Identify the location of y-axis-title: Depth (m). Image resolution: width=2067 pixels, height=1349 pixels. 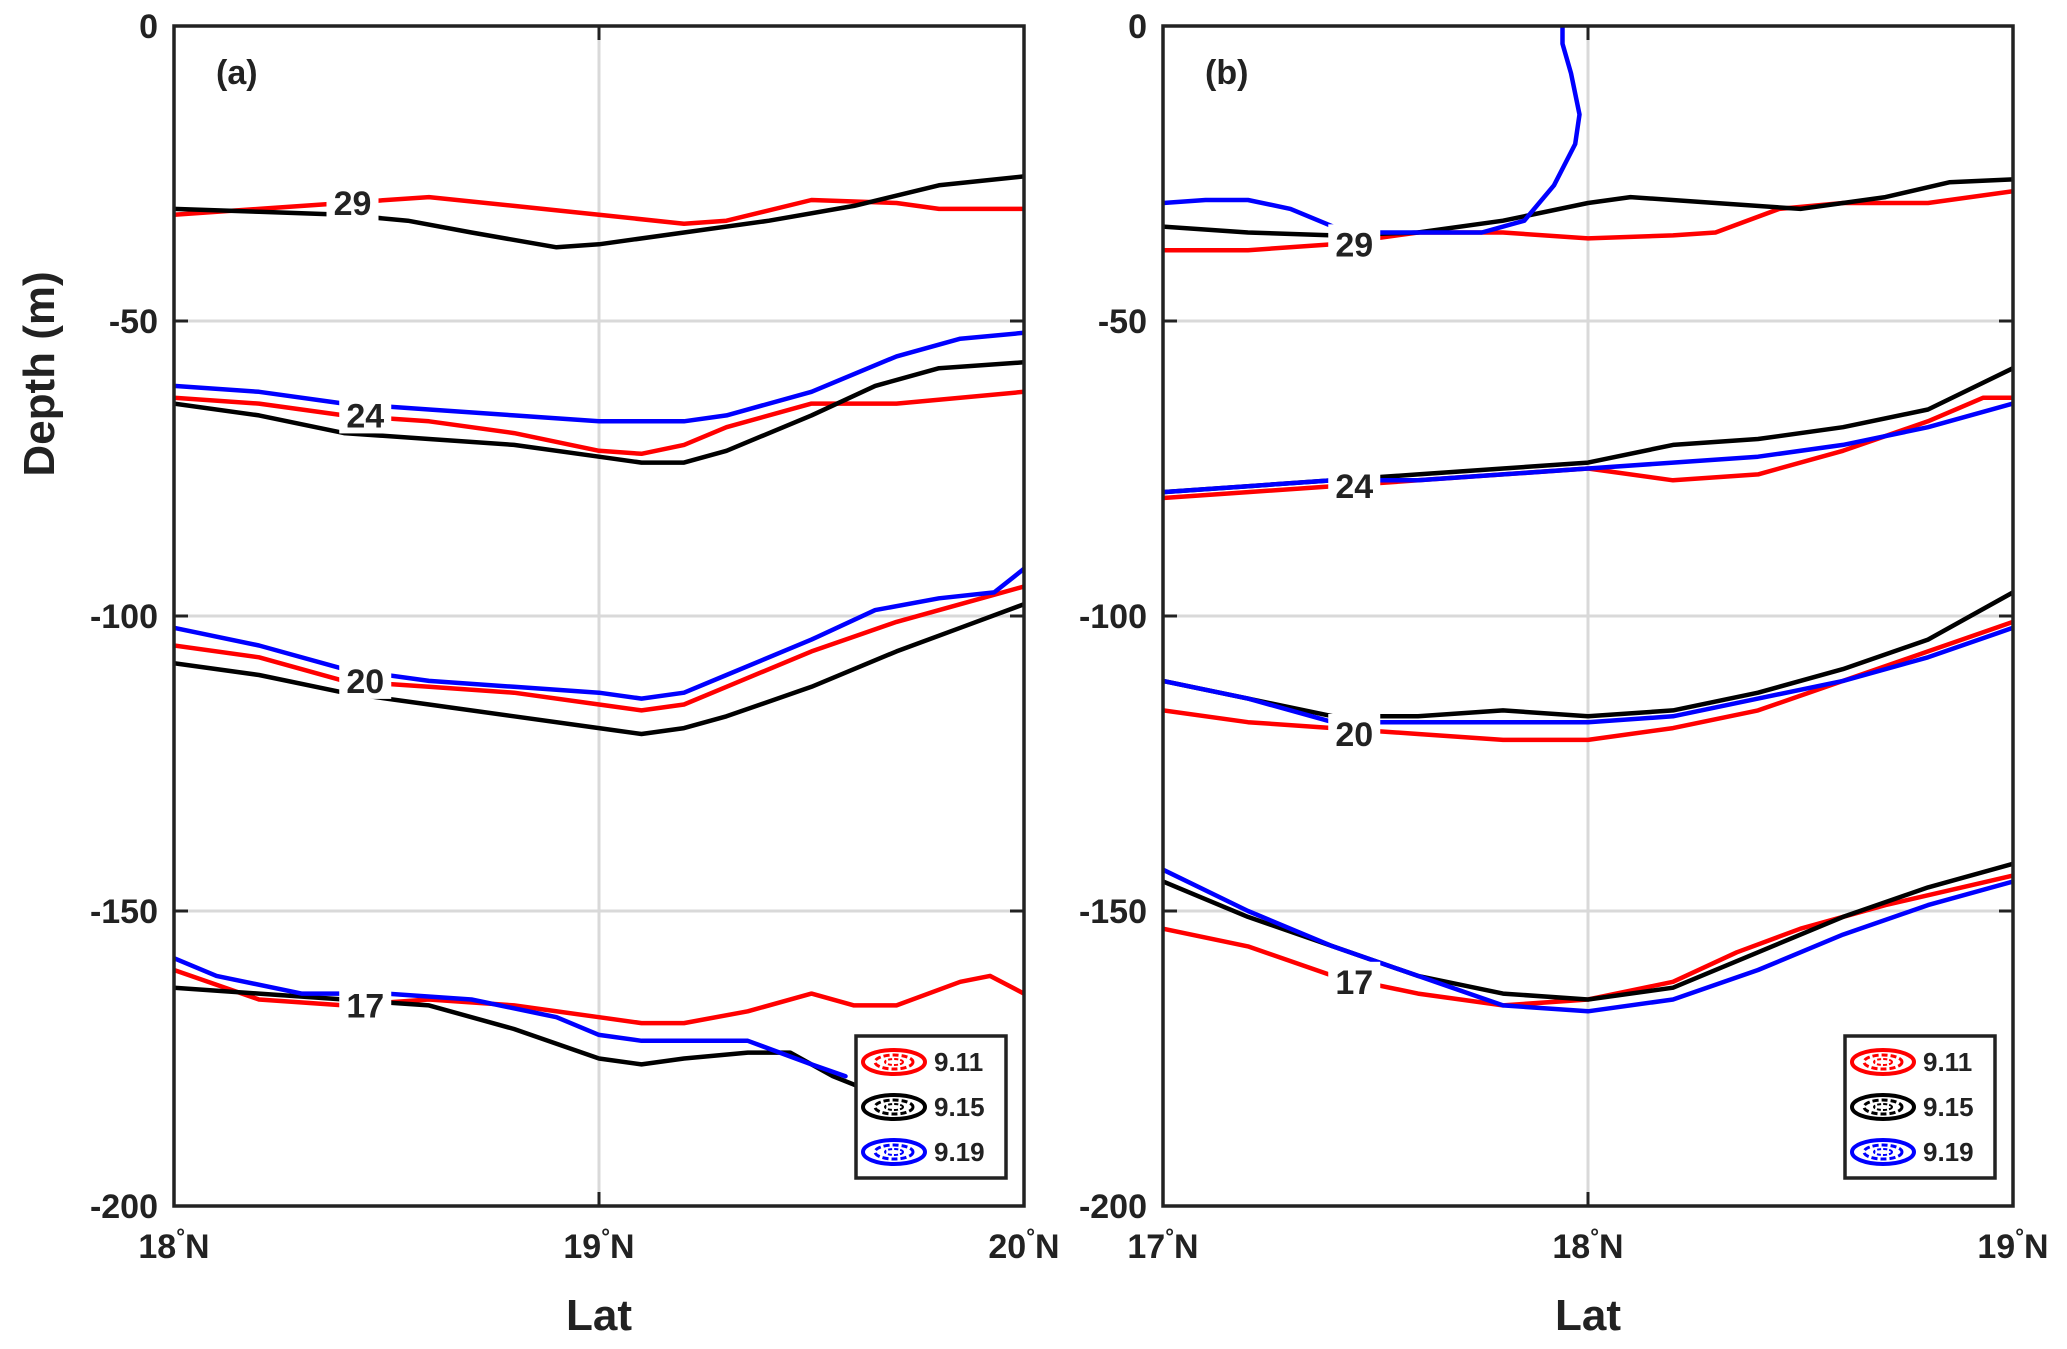
(39, 373).